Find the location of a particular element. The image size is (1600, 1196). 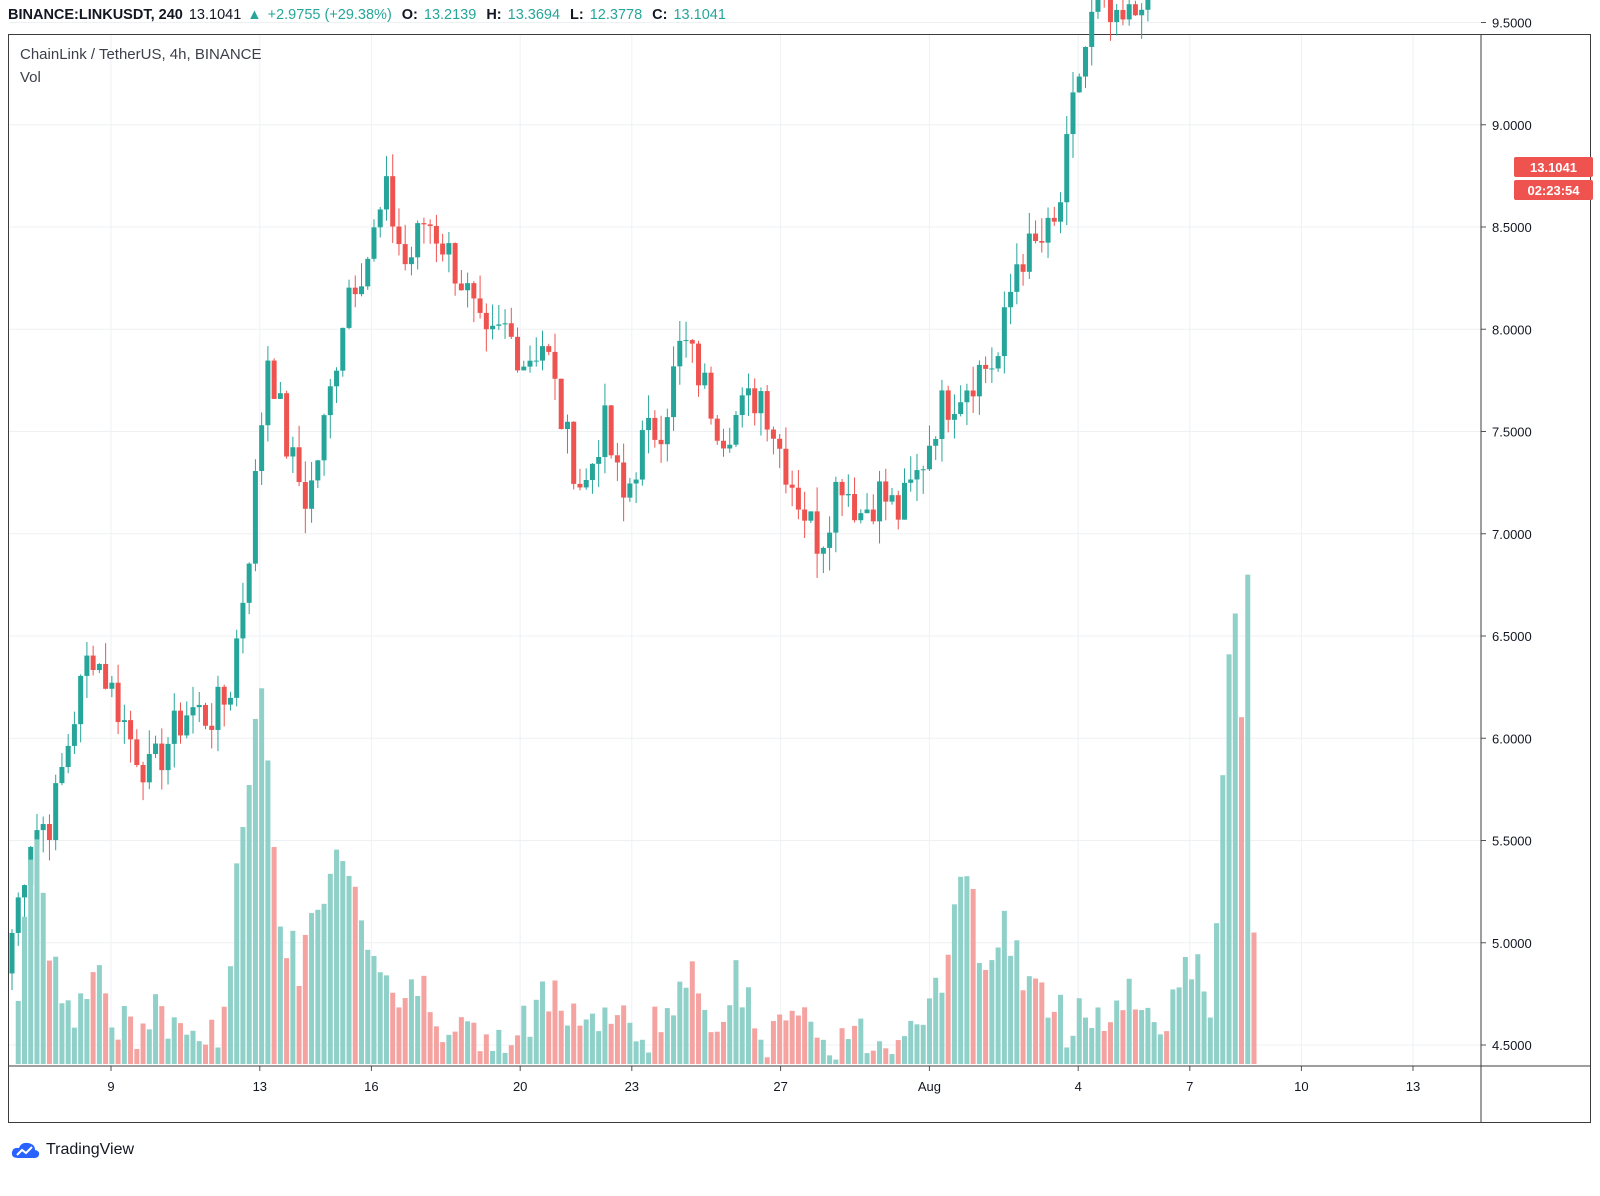

bar-countdown-tag: 02:23:54 is located at coordinates (1553, 190).